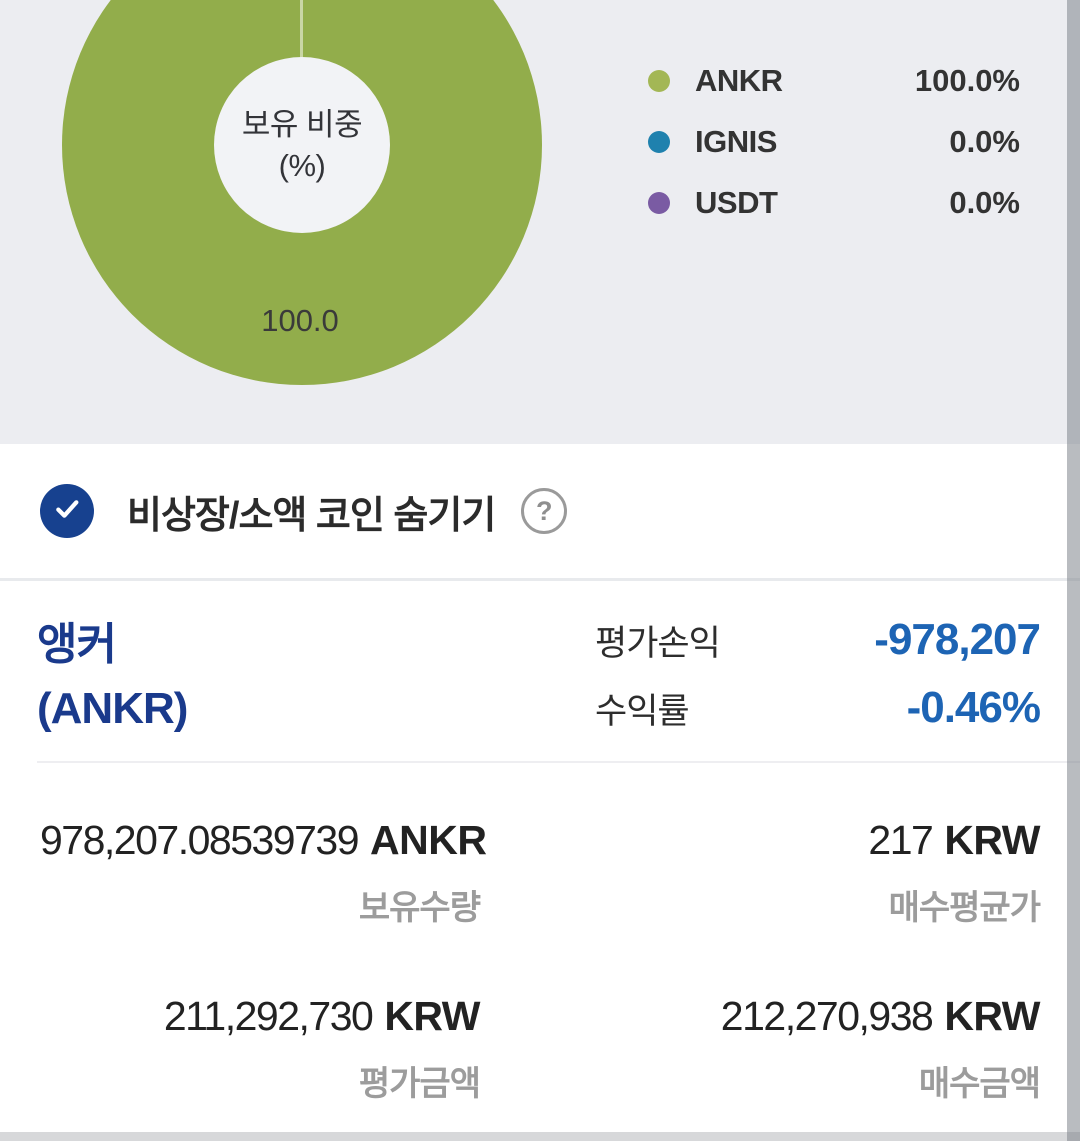  Describe the element at coordinates (263, 872) in the screenshot. I see `stat-holdings: 978,207.08539739 ANKR 보유수량` at that location.